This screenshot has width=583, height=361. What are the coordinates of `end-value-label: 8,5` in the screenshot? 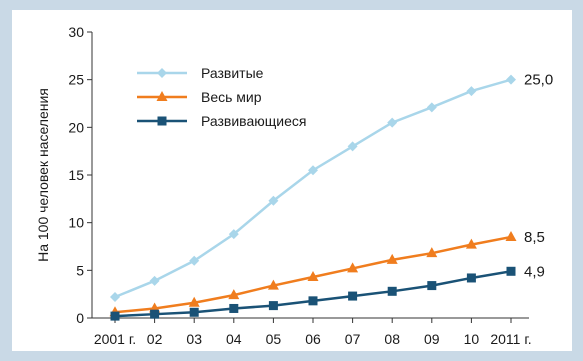 It's located at (534, 237).